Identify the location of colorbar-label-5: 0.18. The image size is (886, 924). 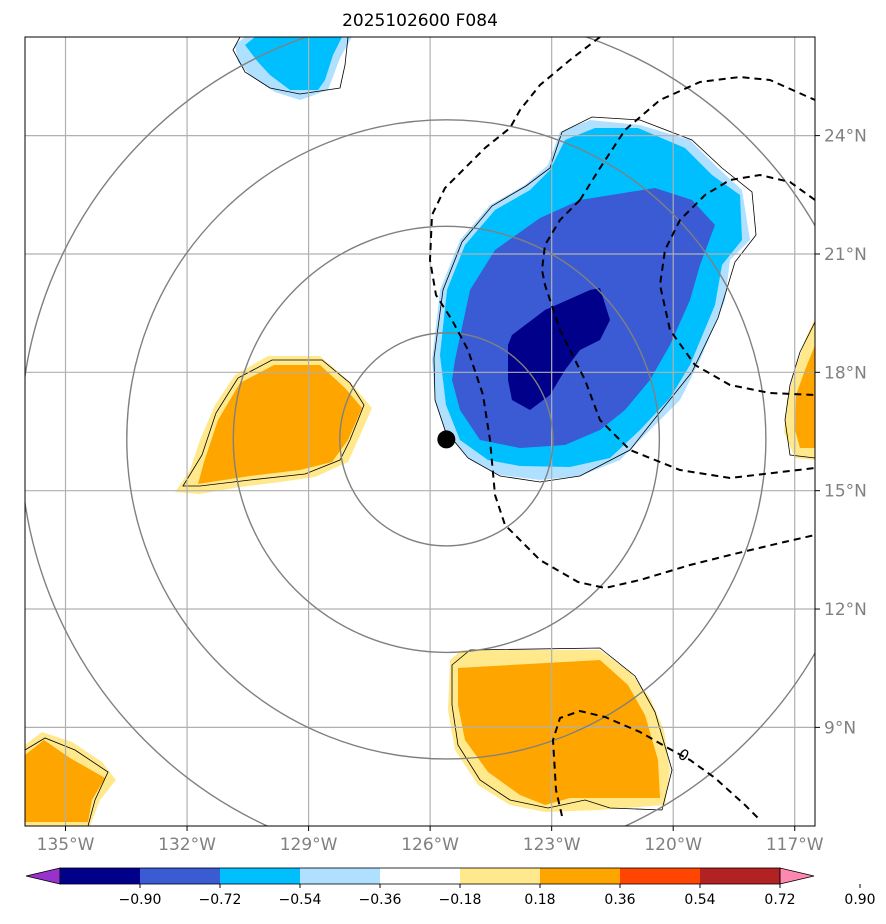
(539, 900).